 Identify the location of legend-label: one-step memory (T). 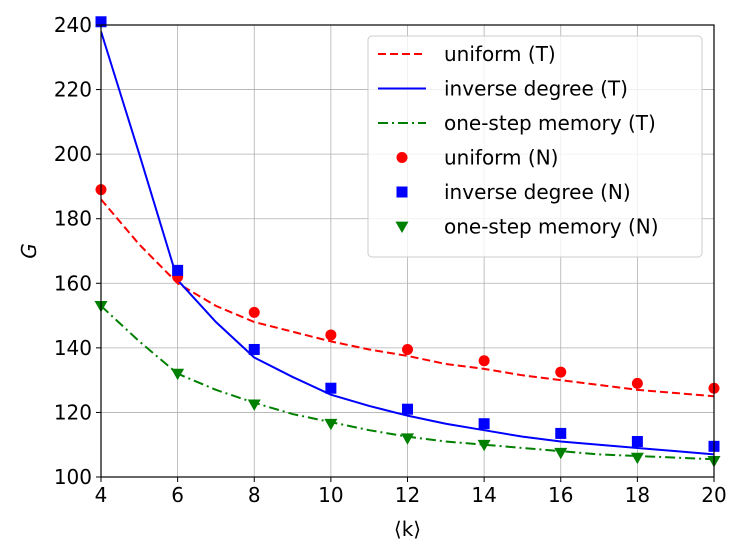
(550, 123).